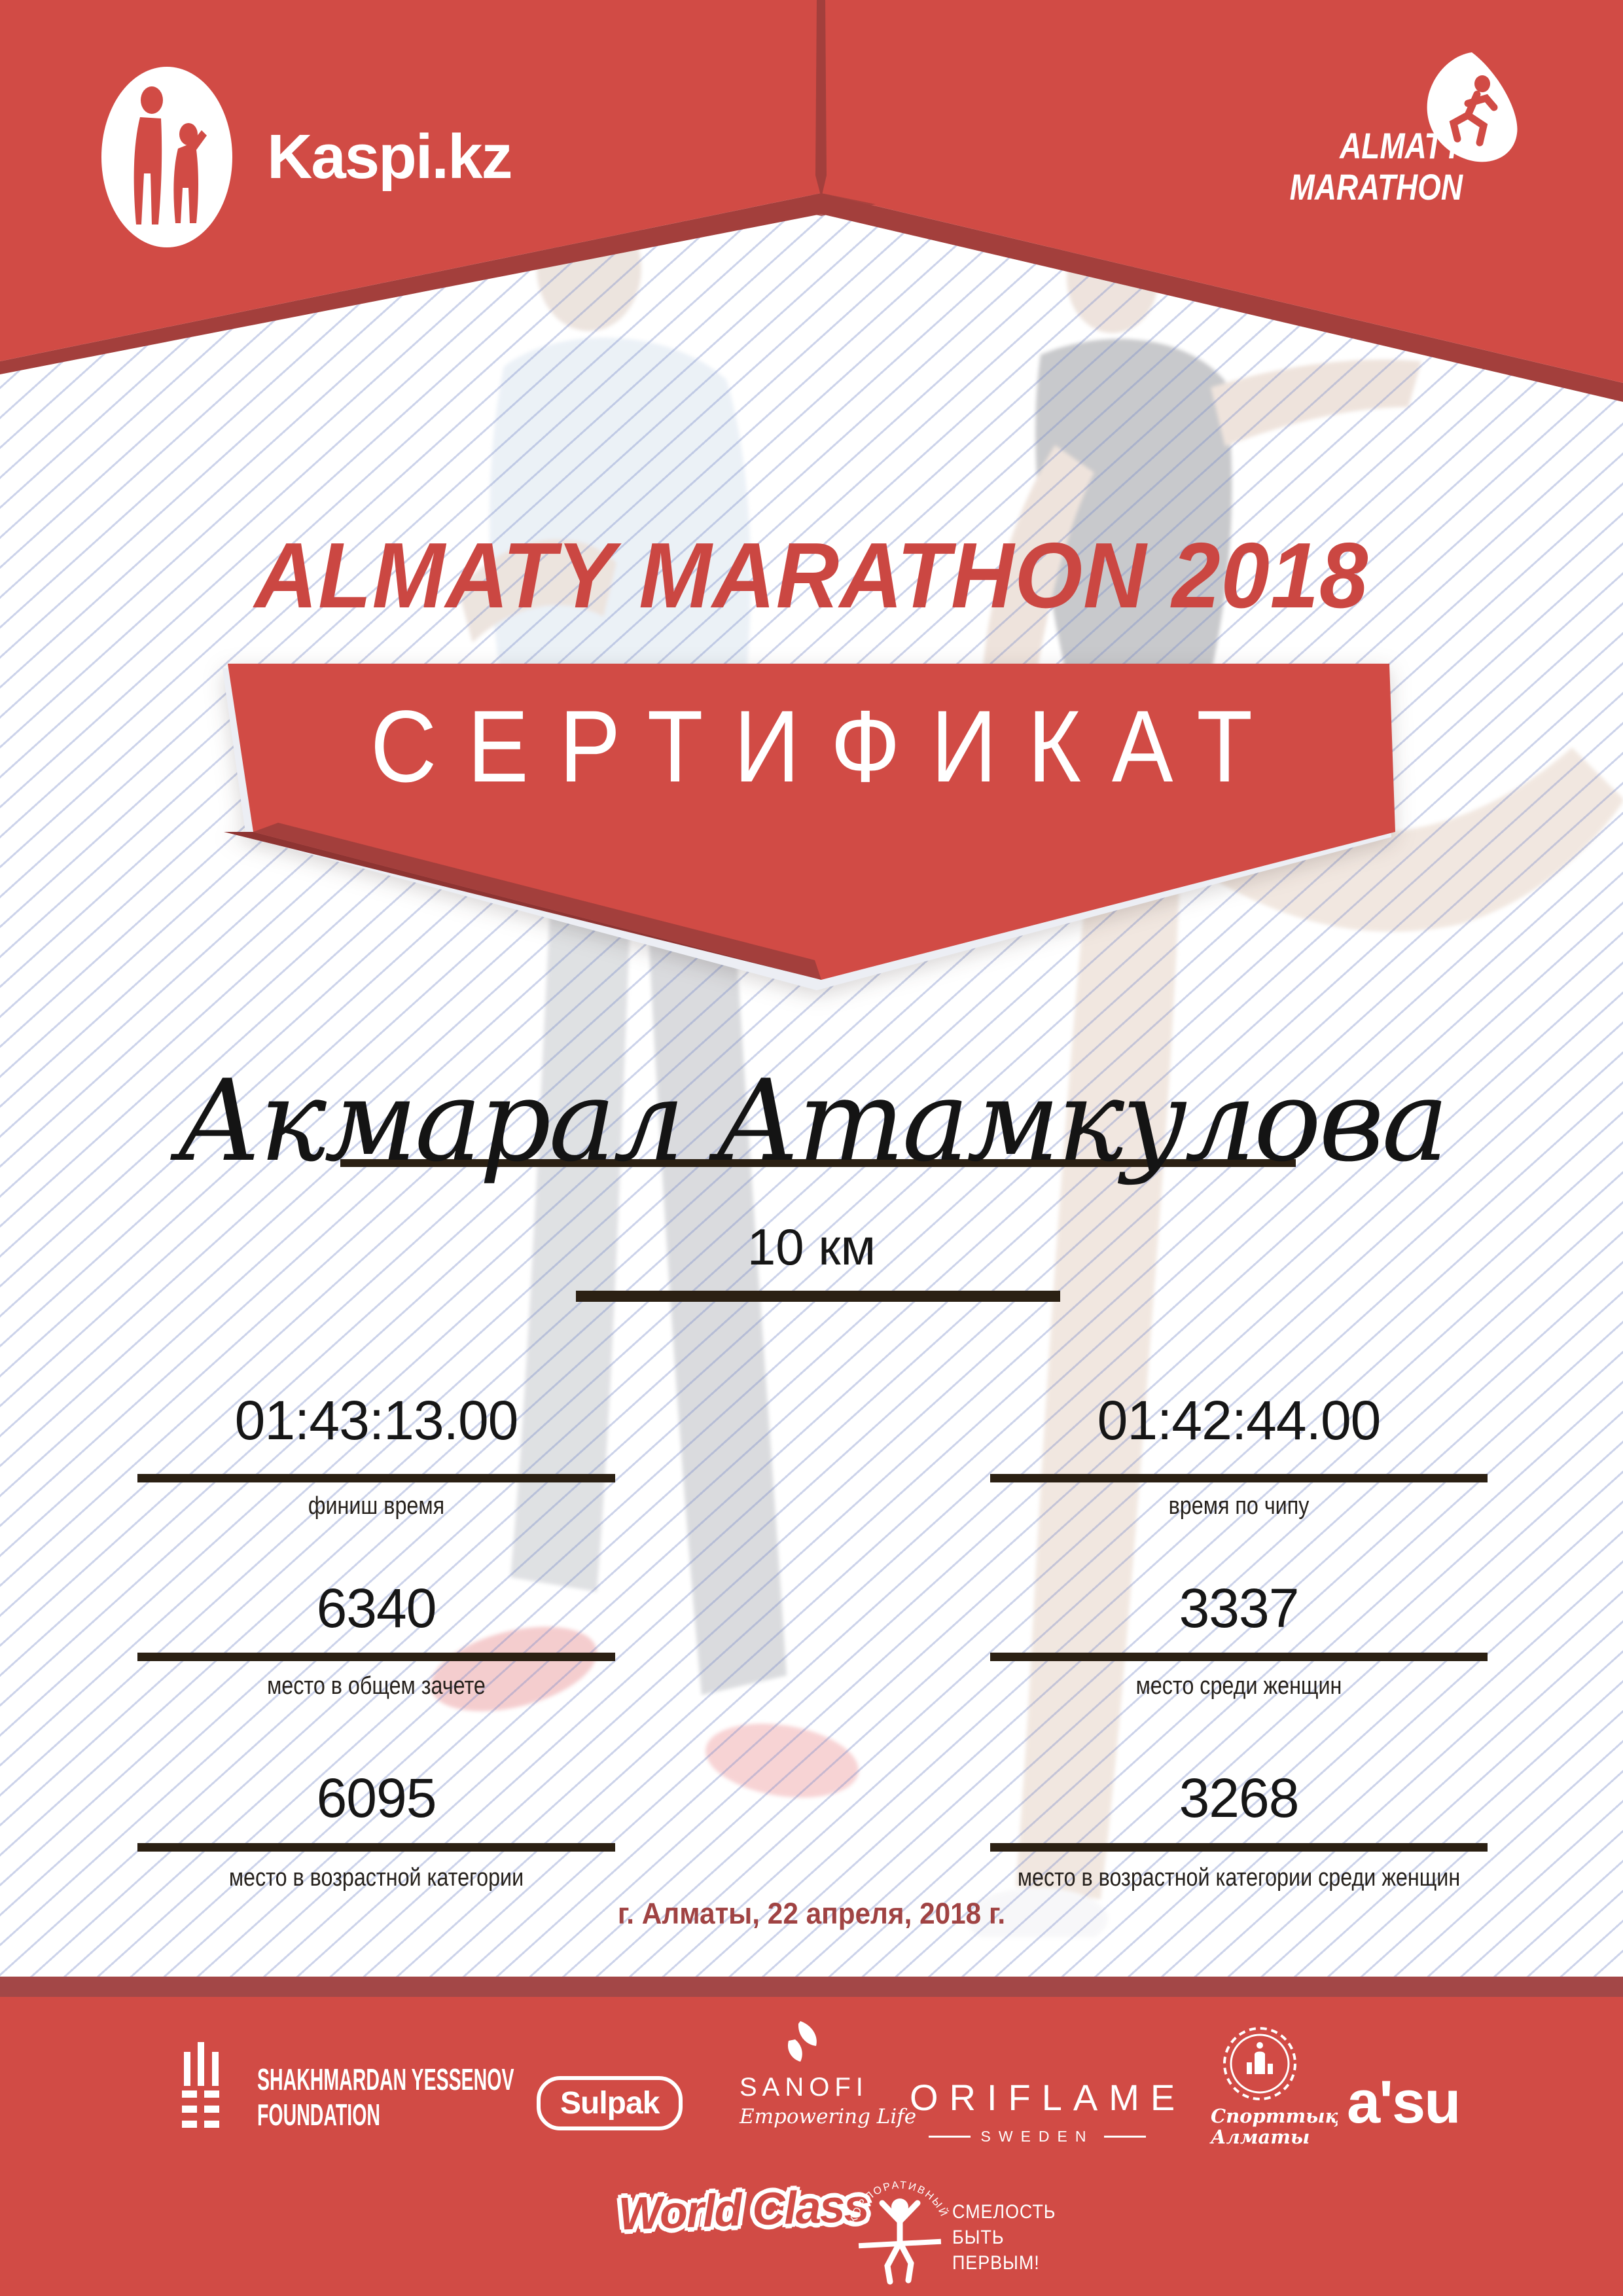 The image size is (1623, 2296). Describe the element at coordinates (813, 1121) in the screenshot. I see `recipient-name: Акмарал Атамкулова` at that location.